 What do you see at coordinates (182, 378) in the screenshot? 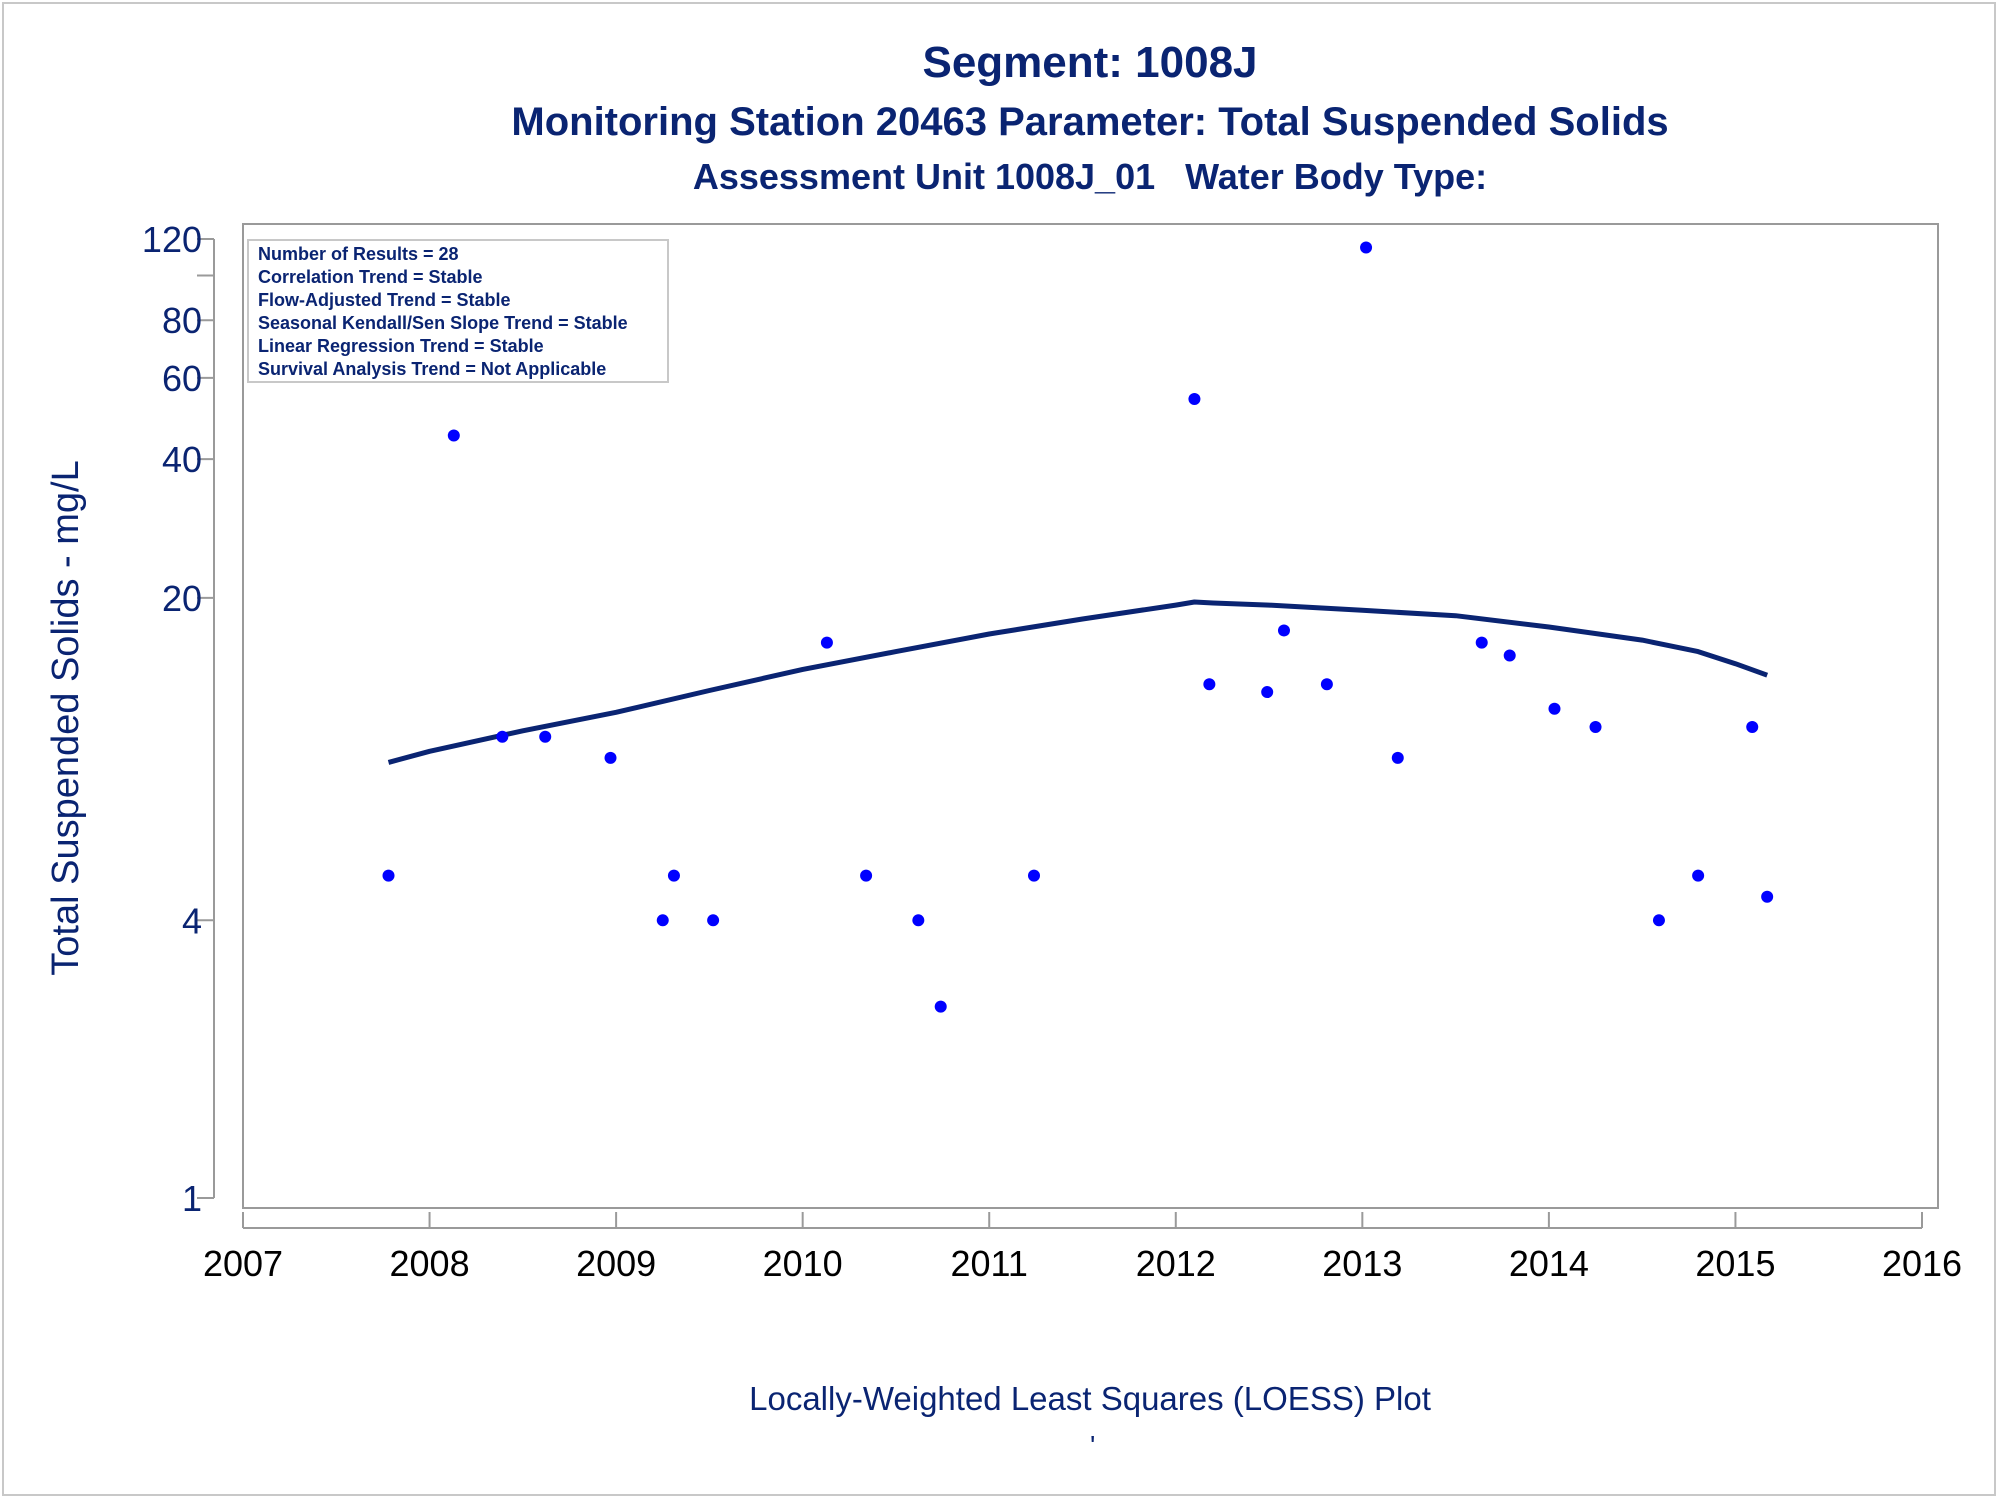
I see `y-tick-label: 60` at bounding box center [182, 378].